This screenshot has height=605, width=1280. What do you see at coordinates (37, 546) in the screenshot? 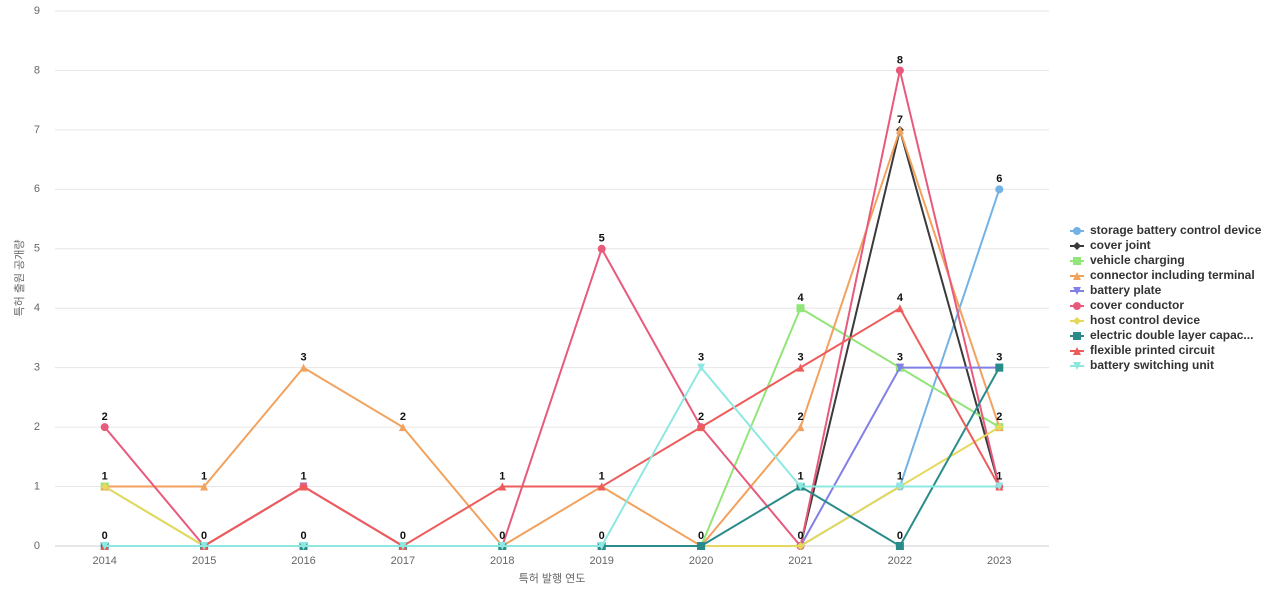
I see `y-tick-label: 0` at bounding box center [37, 546].